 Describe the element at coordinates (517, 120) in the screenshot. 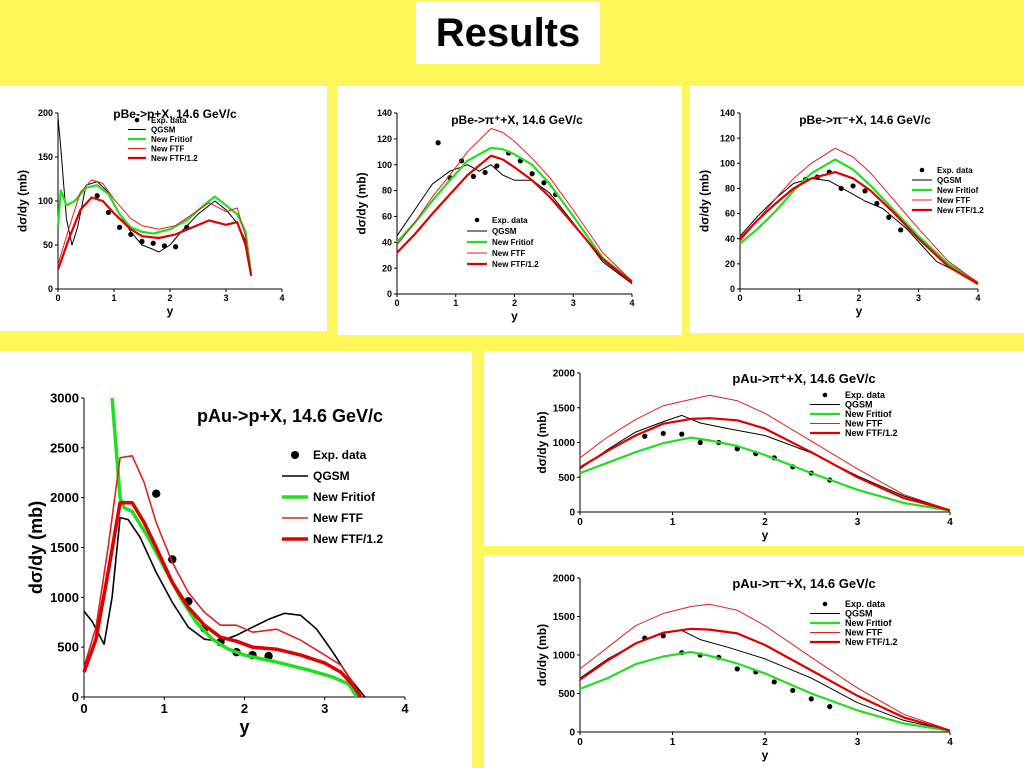

I see `chart-title: pBe->π⁺+X, 14.6 GeV/c` at that location.